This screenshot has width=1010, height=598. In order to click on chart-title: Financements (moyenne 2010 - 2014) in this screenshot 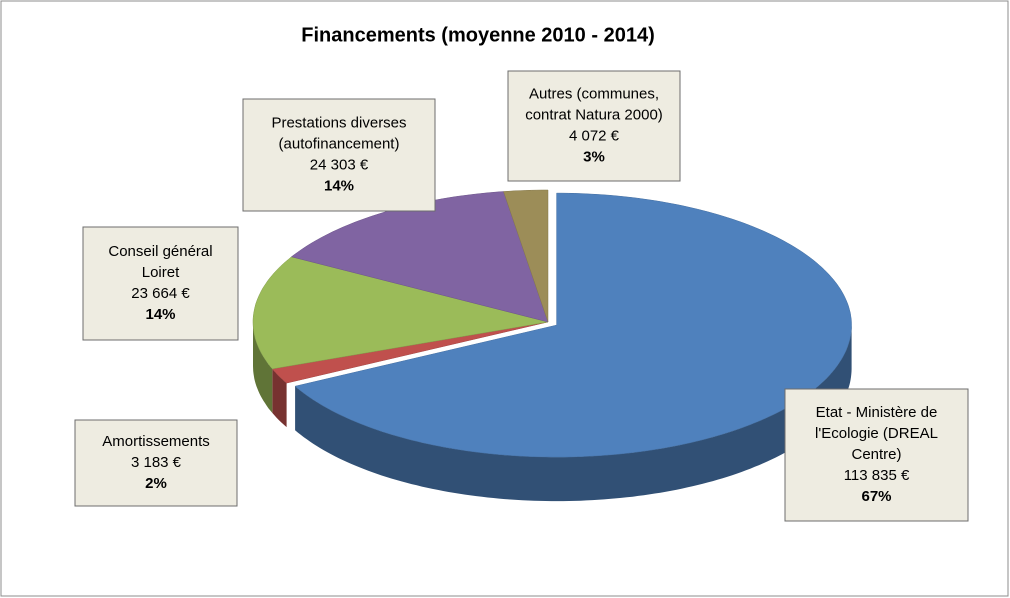, I will do `click(477, 35)`.